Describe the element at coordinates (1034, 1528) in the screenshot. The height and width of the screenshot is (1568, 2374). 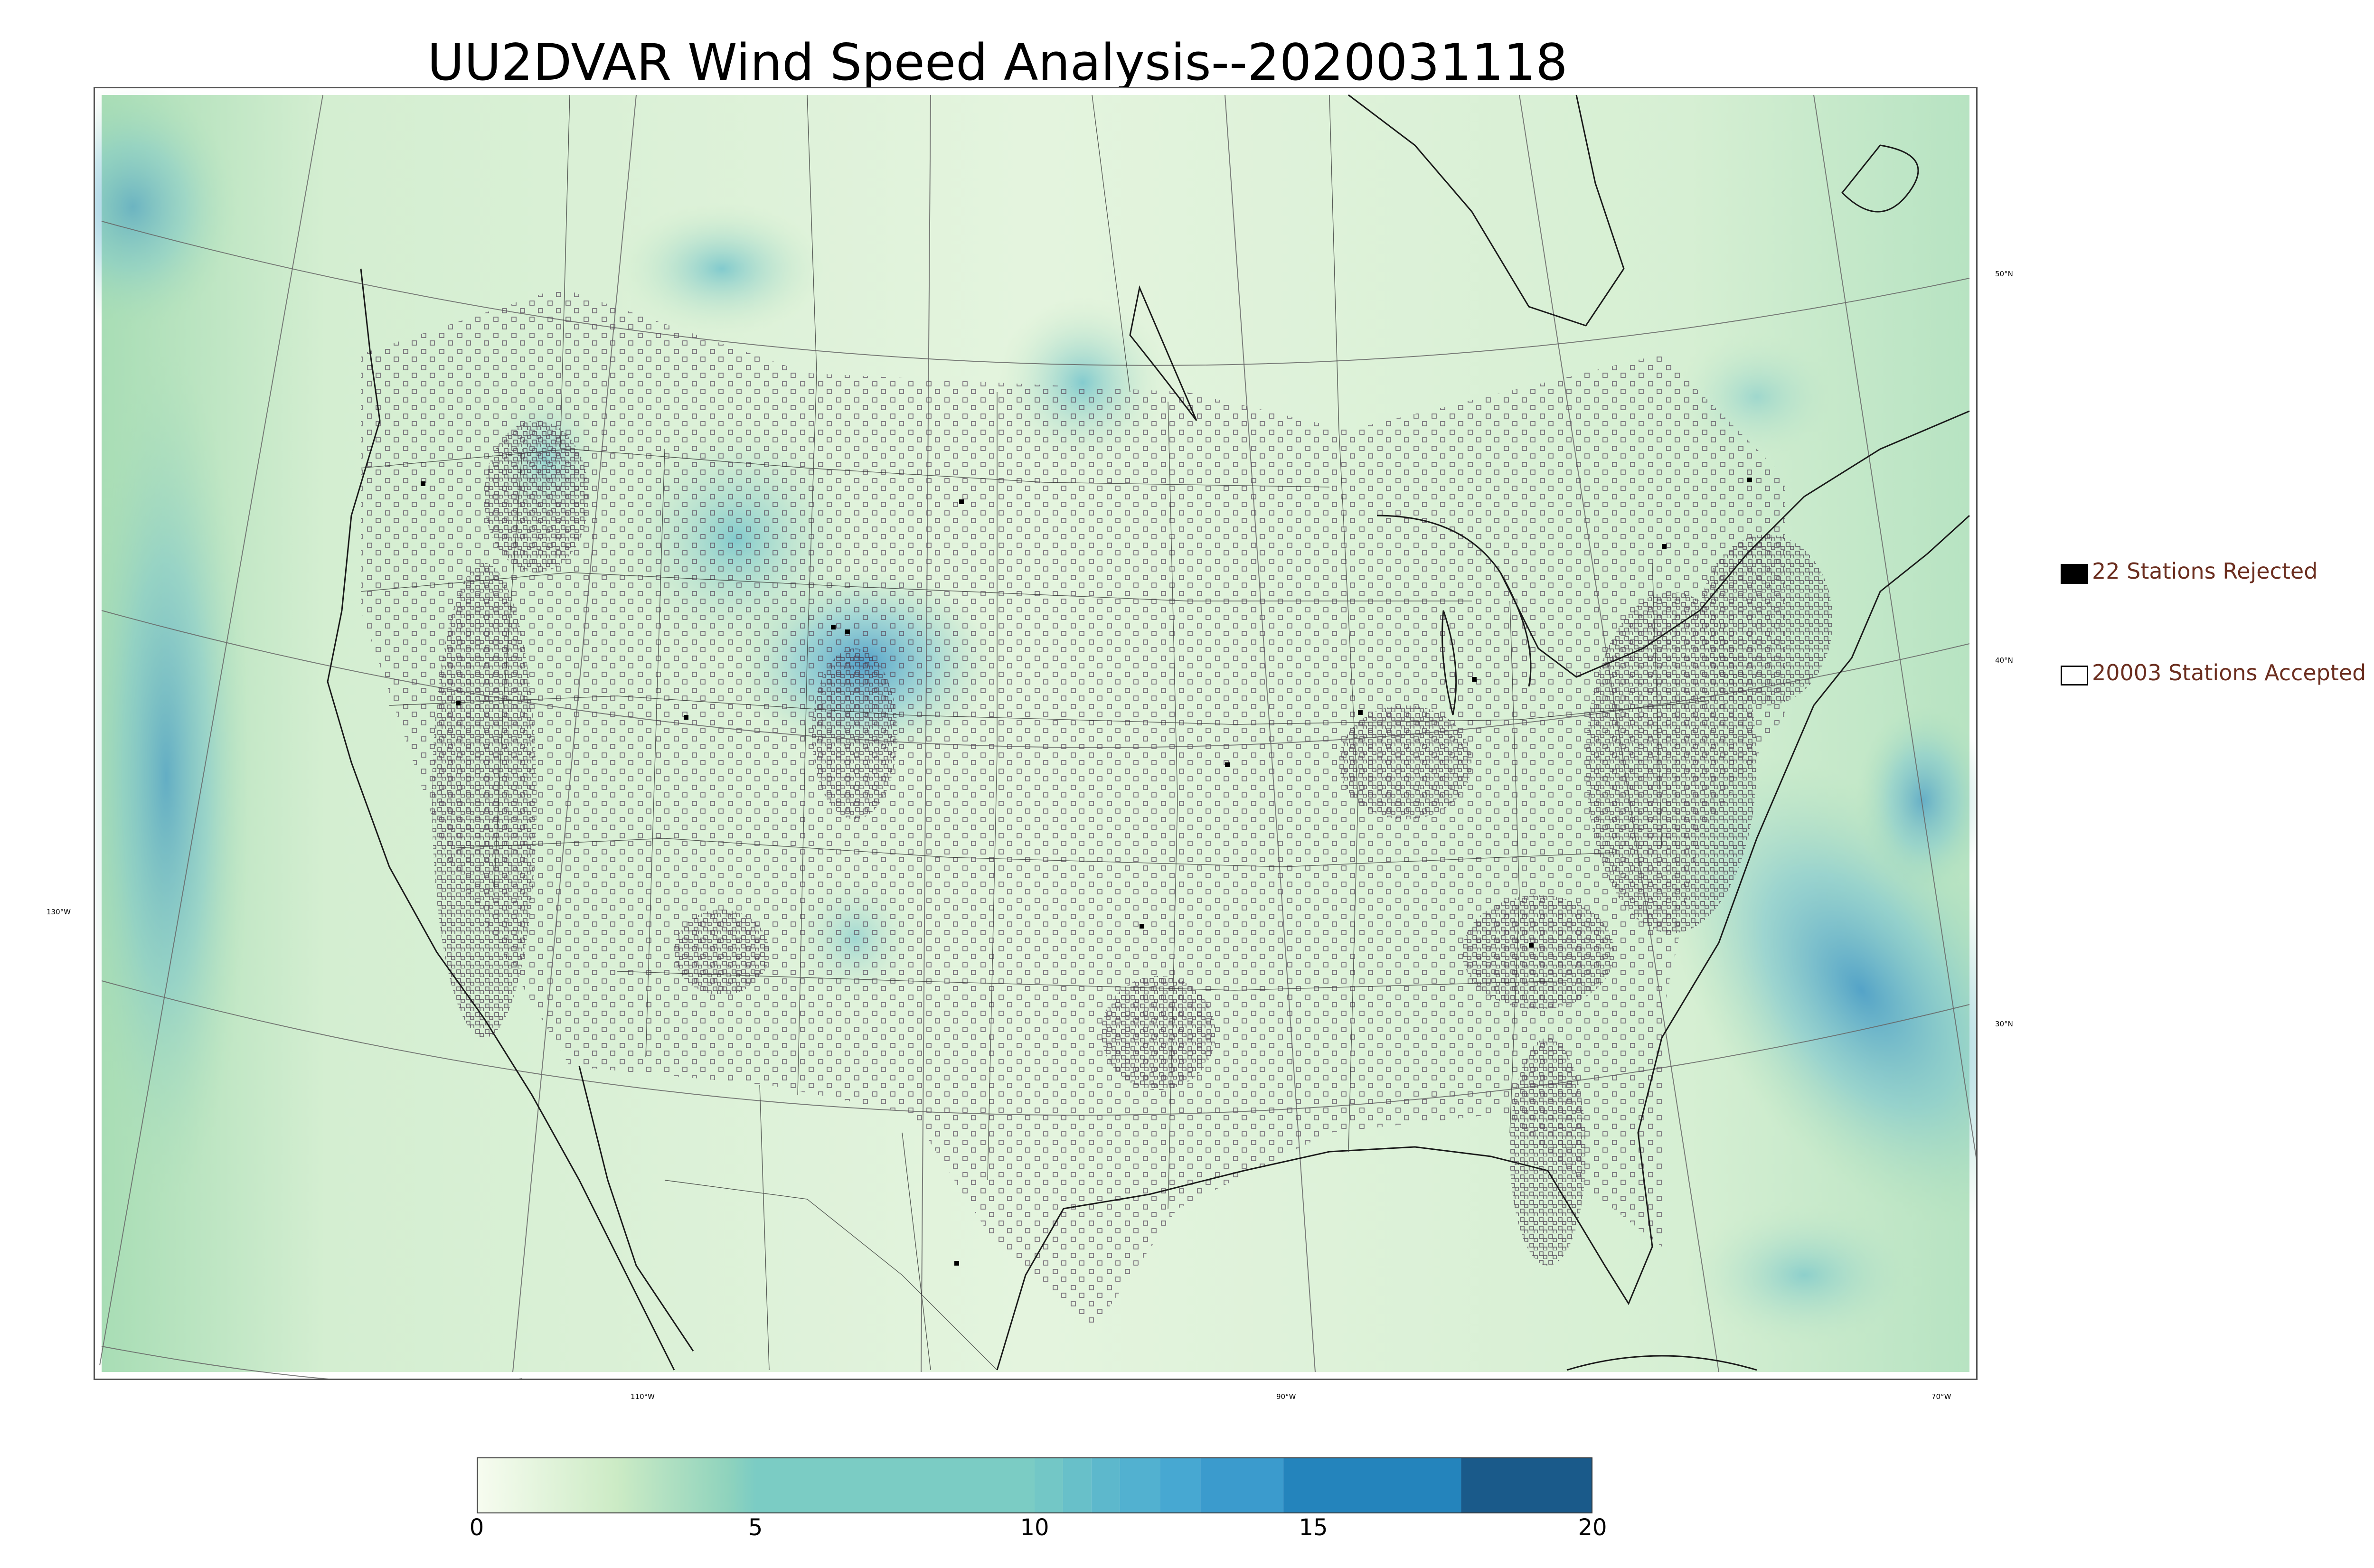
I see `colorbar-tick-10: 10` at that location.